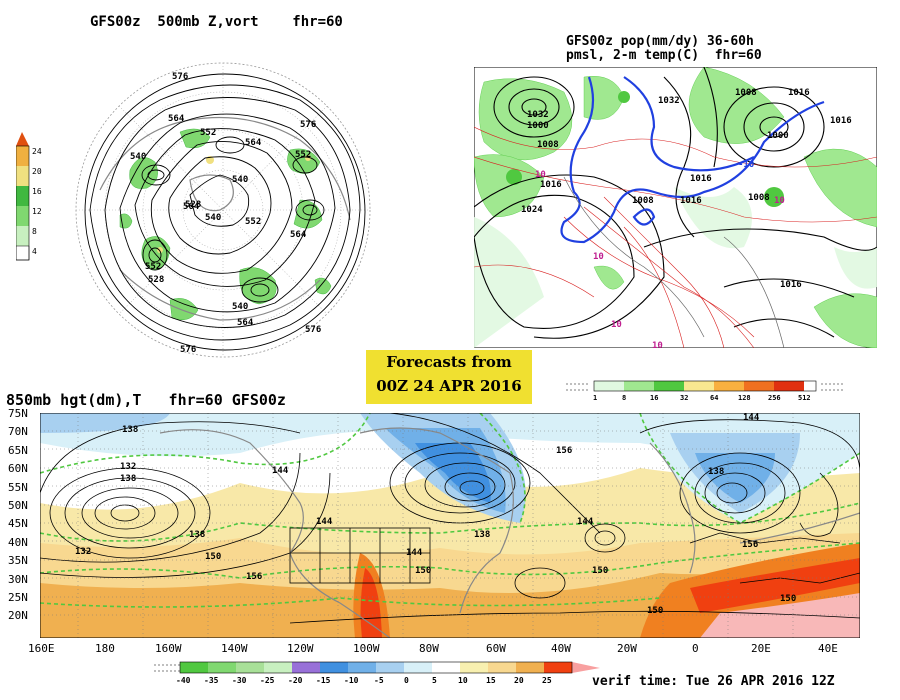 This screenshot has width=900, height=700. Describe the element at coordinates (705, 386) in the screenshot. I see `panel-pop-colorbar` at that location.